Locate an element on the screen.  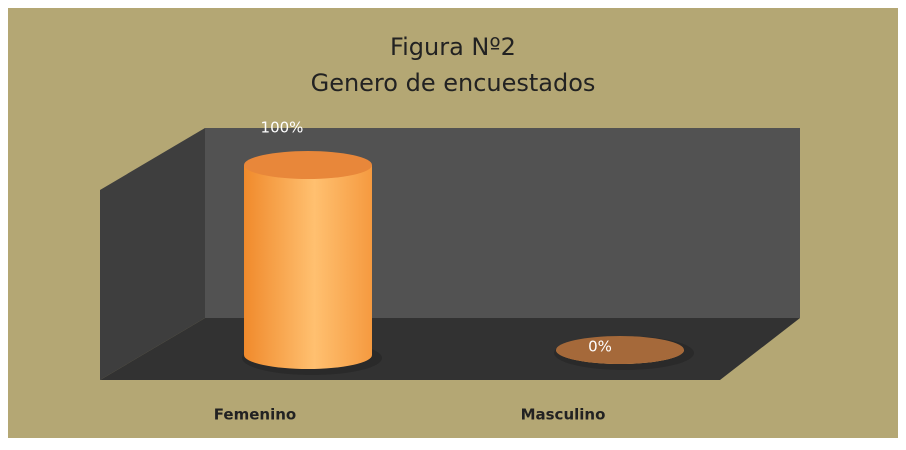
side-wall is located at coordinates (152, 254).